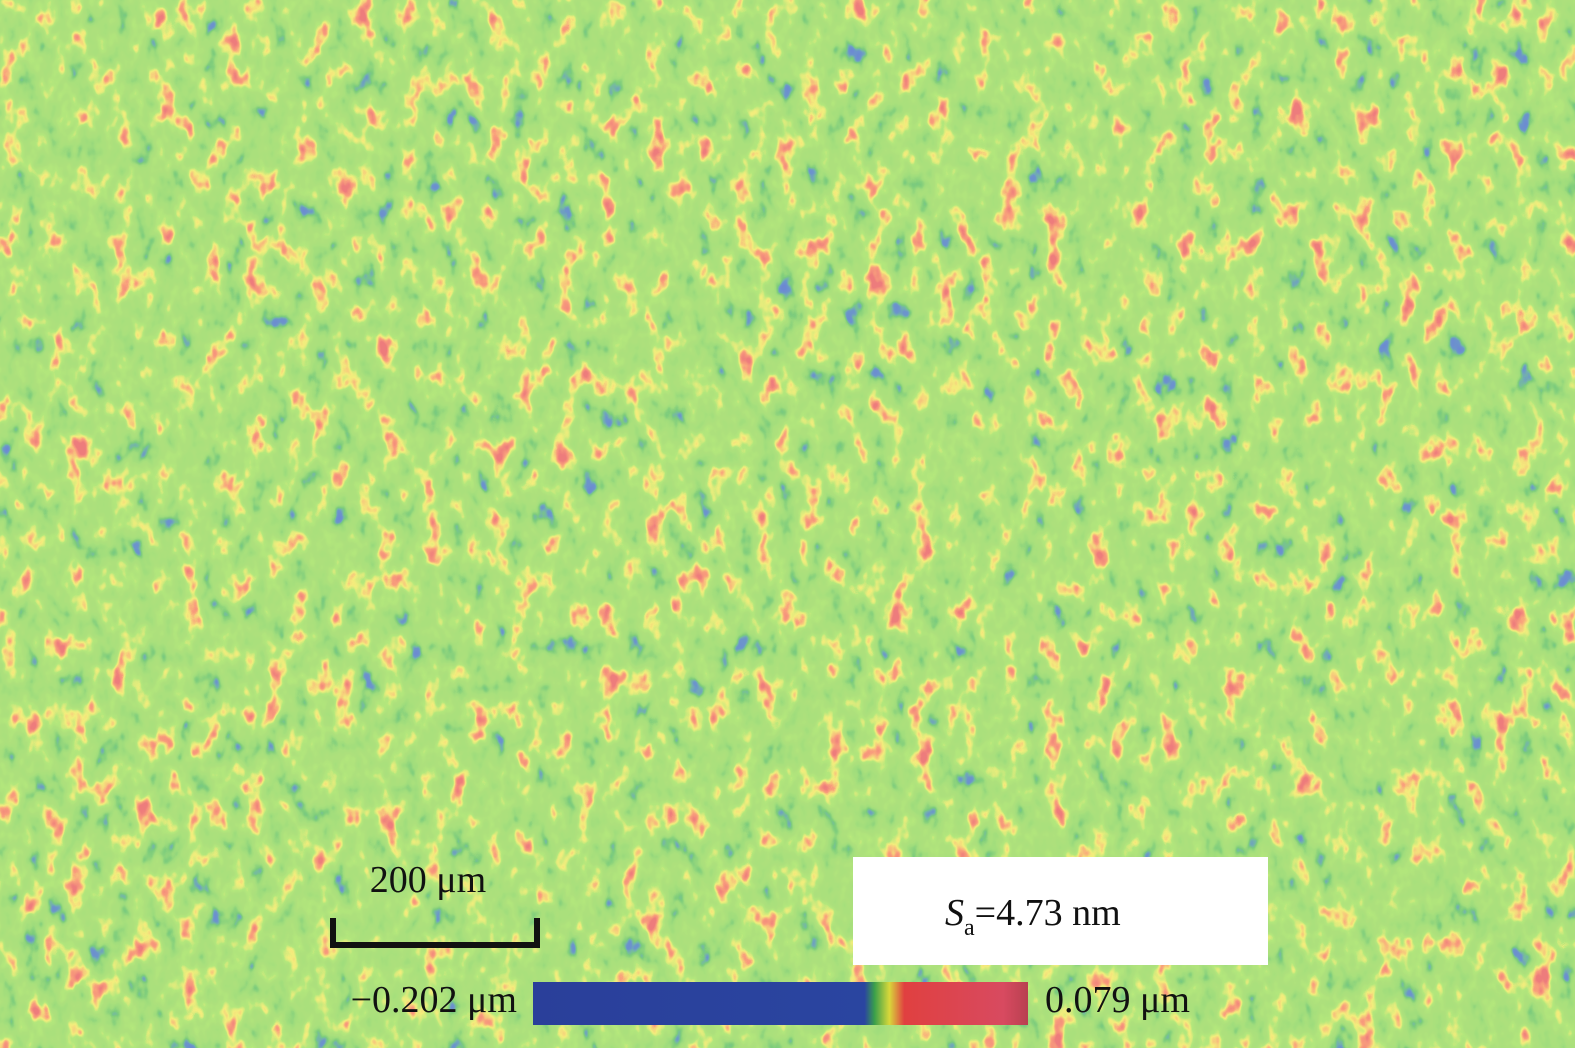 This screenshot has height=1048, width=1575. What do you see at coordinates (435, 933) in the screenshot?
I see `scale-bar` at bounding box center [435, 933].